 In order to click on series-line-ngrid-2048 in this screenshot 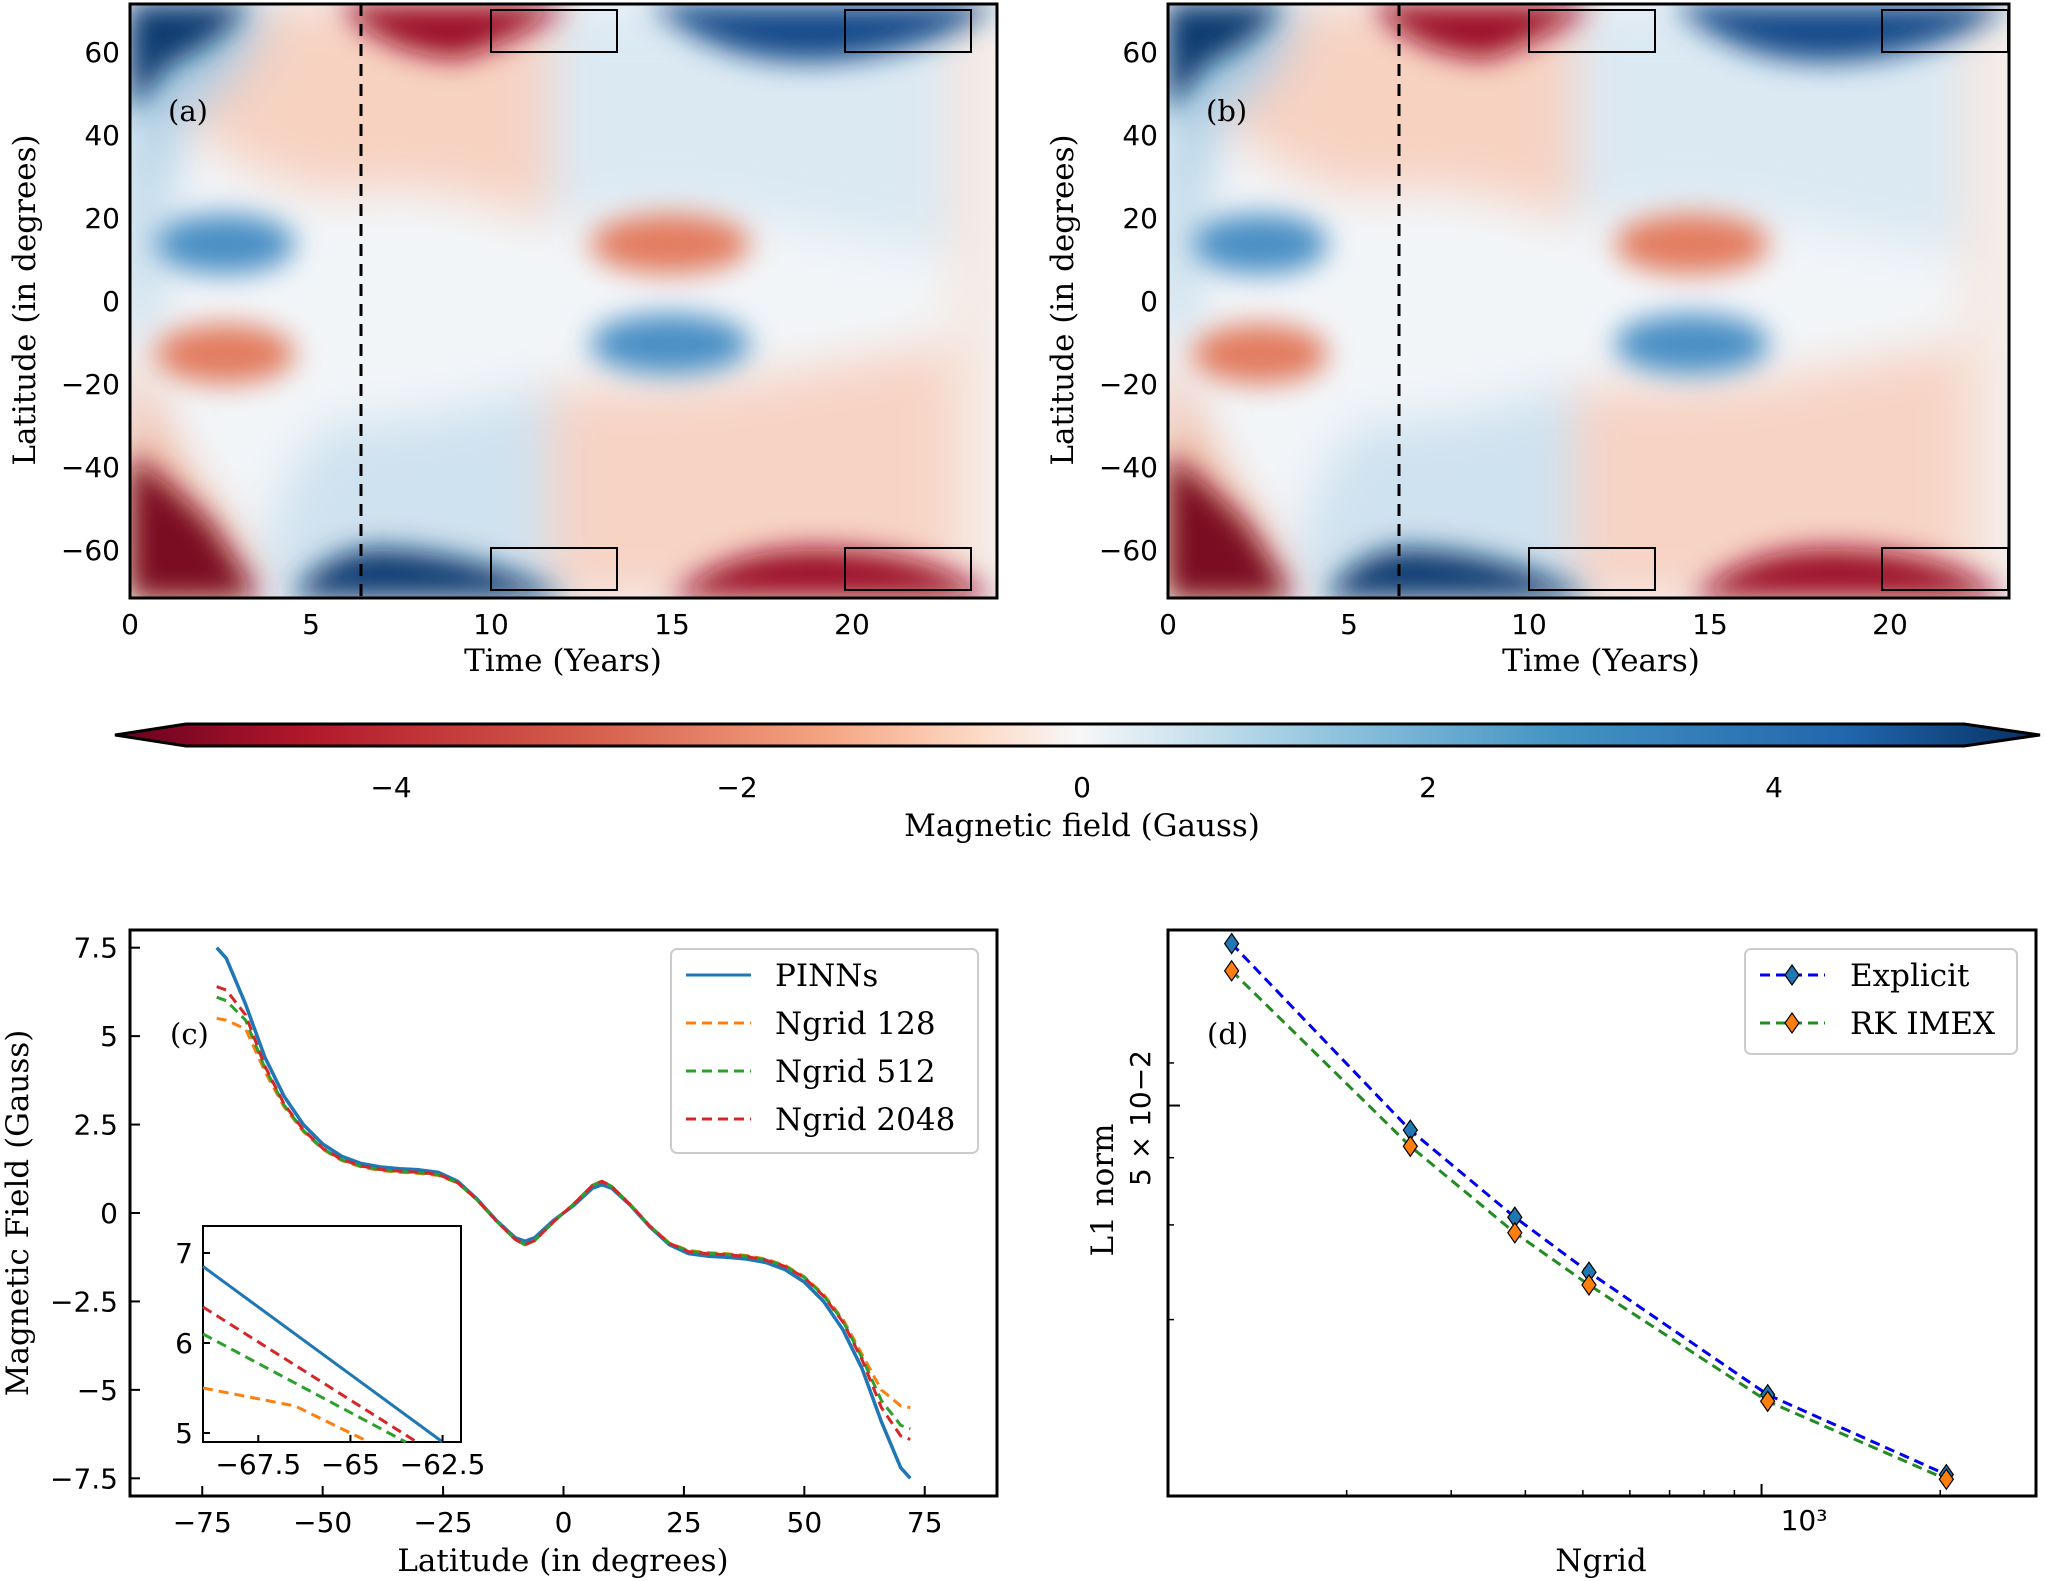, I will do `click(563, 1213)`.